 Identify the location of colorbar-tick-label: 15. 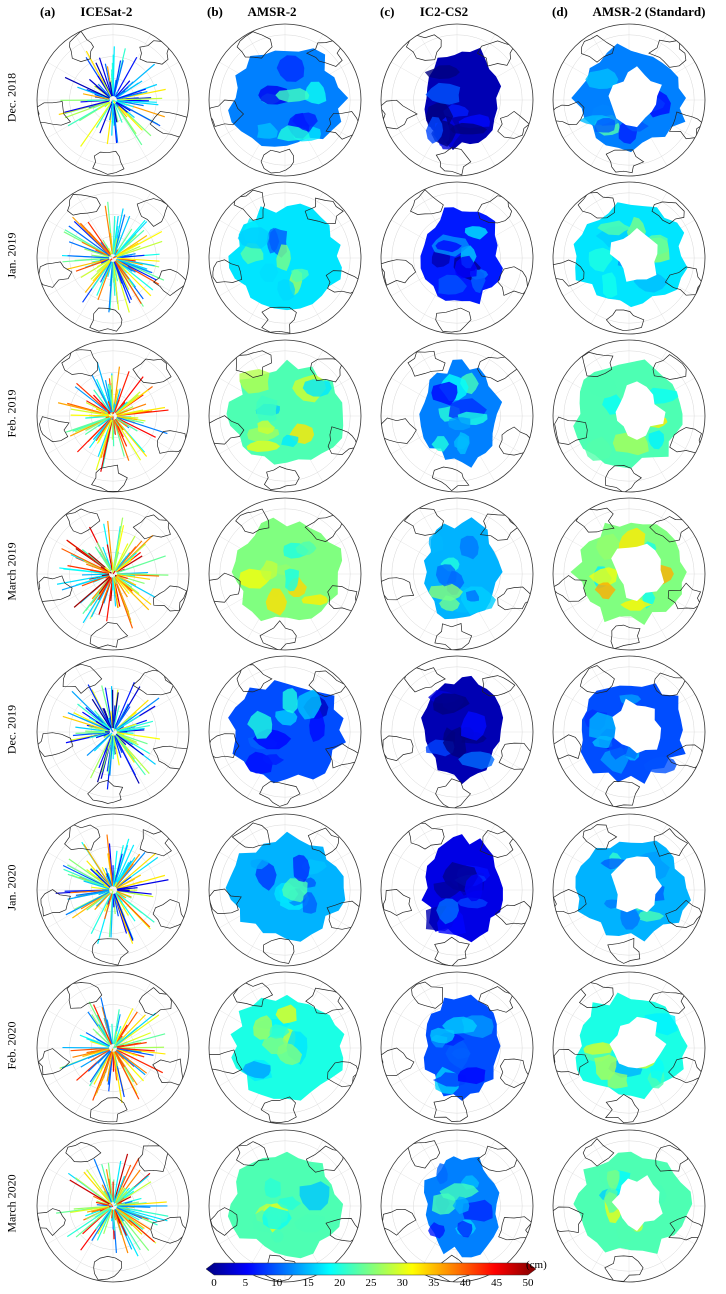
(308, 1283).